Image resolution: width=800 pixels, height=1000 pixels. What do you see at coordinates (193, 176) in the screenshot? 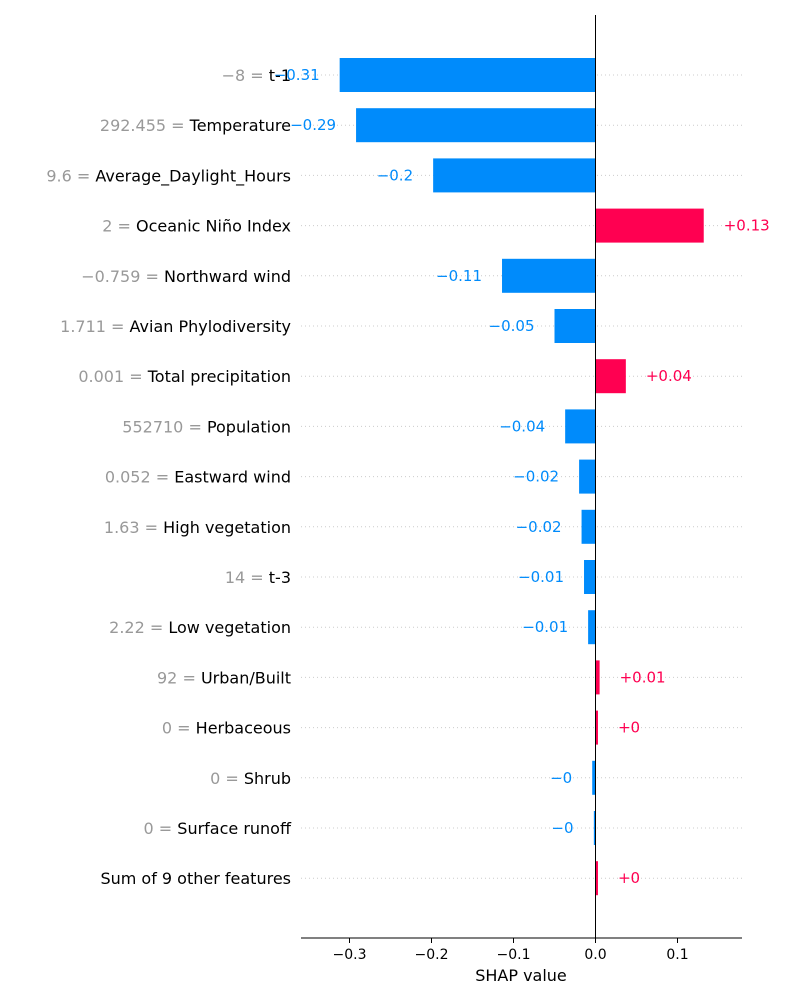
I see `feature-name: Average_Daylight_Hours` at bounding box center [193, 176].